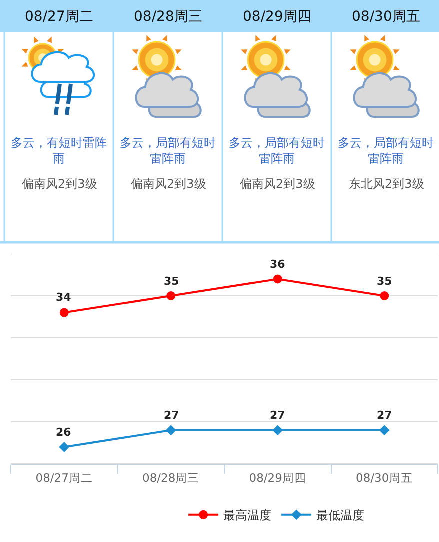 The width and height of the screenshot is (439, 542). Describe the element at coordinates (64, 432) in the screenshot. I see `data-label: 26` at that location.